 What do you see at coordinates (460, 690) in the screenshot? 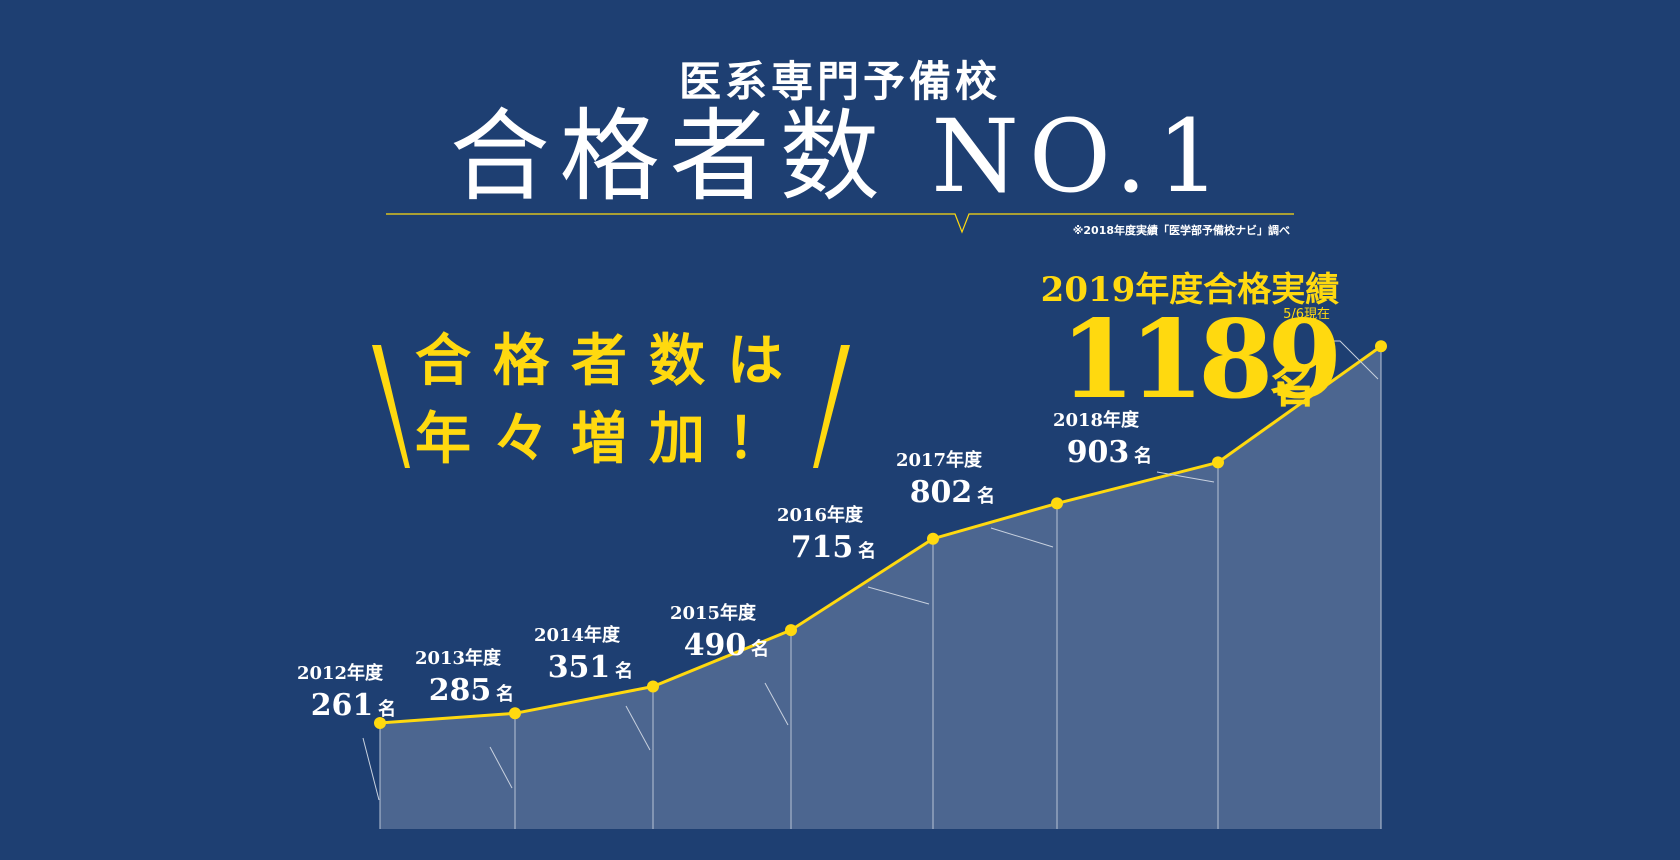
I see `point-value-label: 285` at bounding box center [460, 690].